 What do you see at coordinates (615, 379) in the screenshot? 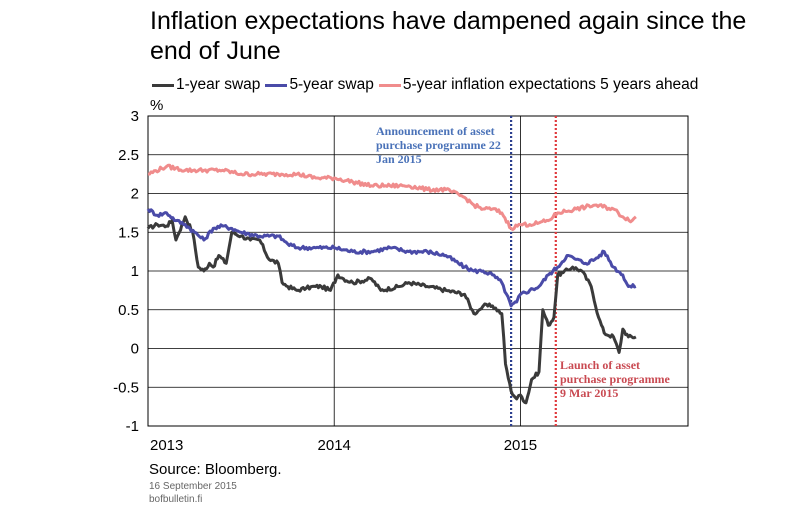
I see `launch-annotation-line: purchase programme` at bounding box center [615, 379].